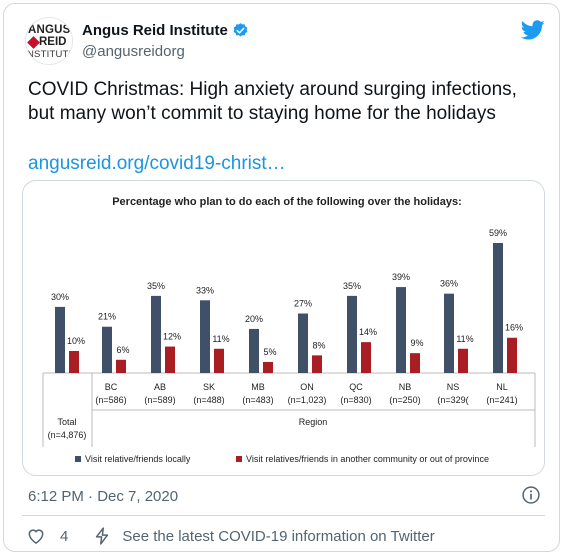 The width and height of the screenshot is (564, 555). Describe the element at coordinates (303, 304) in the screenshot. I see `data-label: 27%` at that location.